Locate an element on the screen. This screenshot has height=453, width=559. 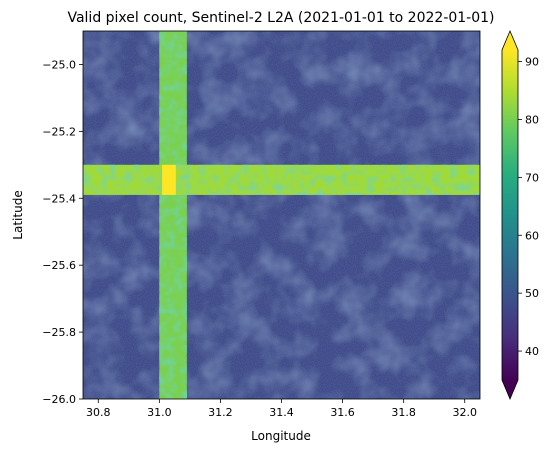
y-tick-label: −25.0 is located at coordinates (59, 64).